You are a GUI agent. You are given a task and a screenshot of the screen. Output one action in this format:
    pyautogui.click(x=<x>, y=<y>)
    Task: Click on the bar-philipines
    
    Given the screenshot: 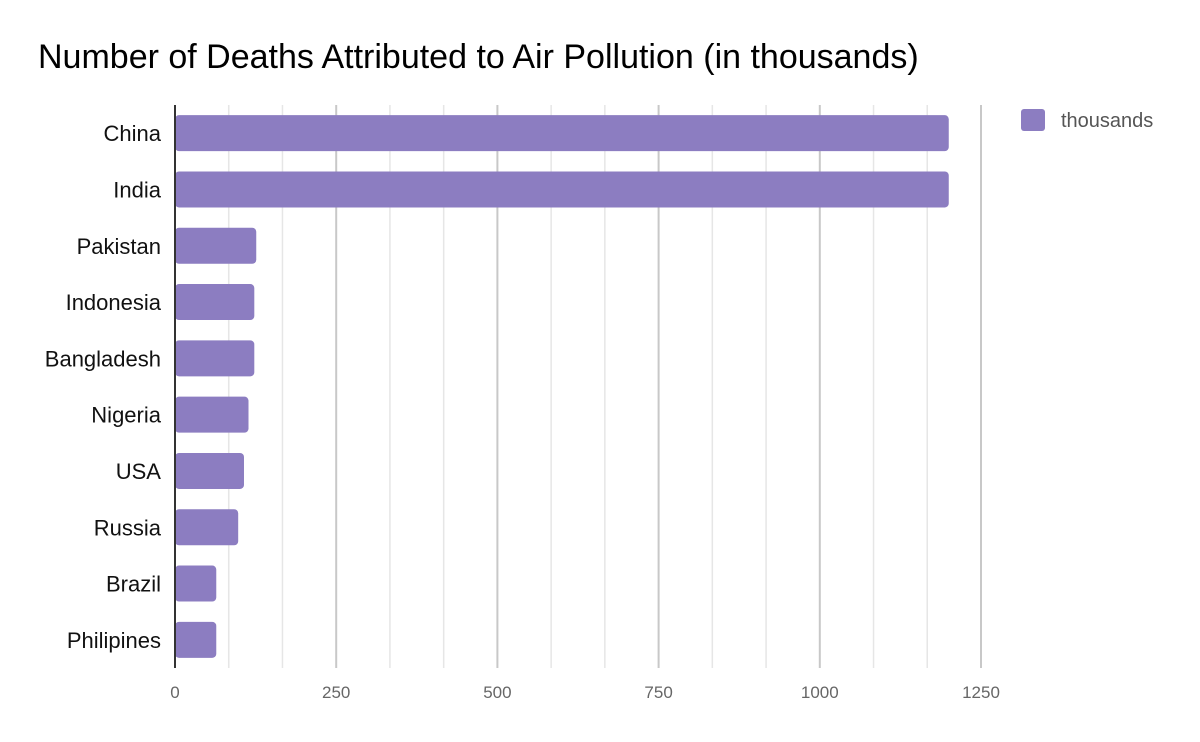 What is the action you would take?
    pyautogui.click(x=196, y=639)
    